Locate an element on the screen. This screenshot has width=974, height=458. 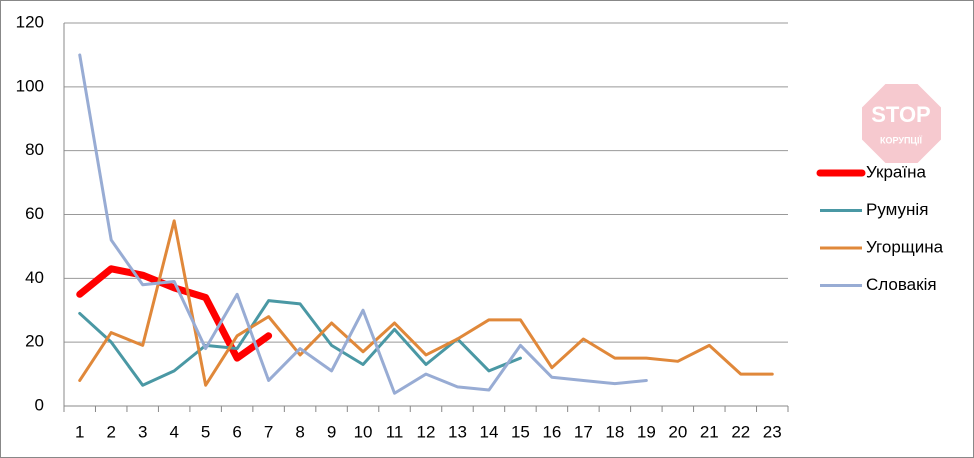
x-tick-label: 18 is located at coordinates (614, 431).